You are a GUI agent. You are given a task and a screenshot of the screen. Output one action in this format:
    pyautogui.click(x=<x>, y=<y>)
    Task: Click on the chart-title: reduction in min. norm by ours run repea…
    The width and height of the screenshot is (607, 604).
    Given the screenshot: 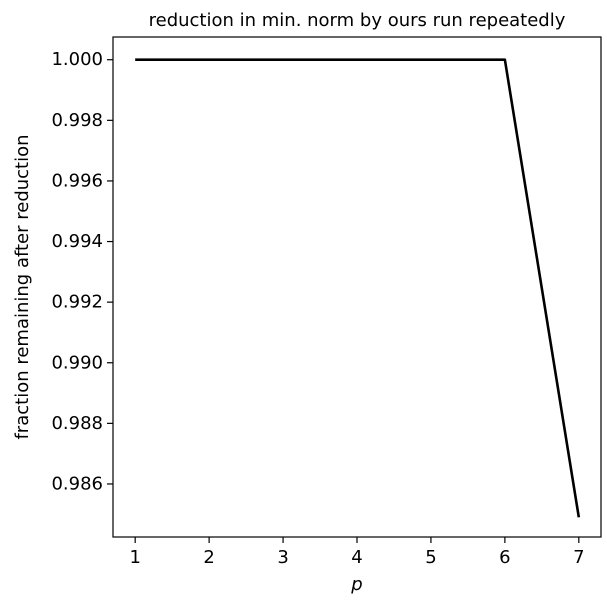 What is the action you would take?
    pyautogui.click(x=357, y=20)
    